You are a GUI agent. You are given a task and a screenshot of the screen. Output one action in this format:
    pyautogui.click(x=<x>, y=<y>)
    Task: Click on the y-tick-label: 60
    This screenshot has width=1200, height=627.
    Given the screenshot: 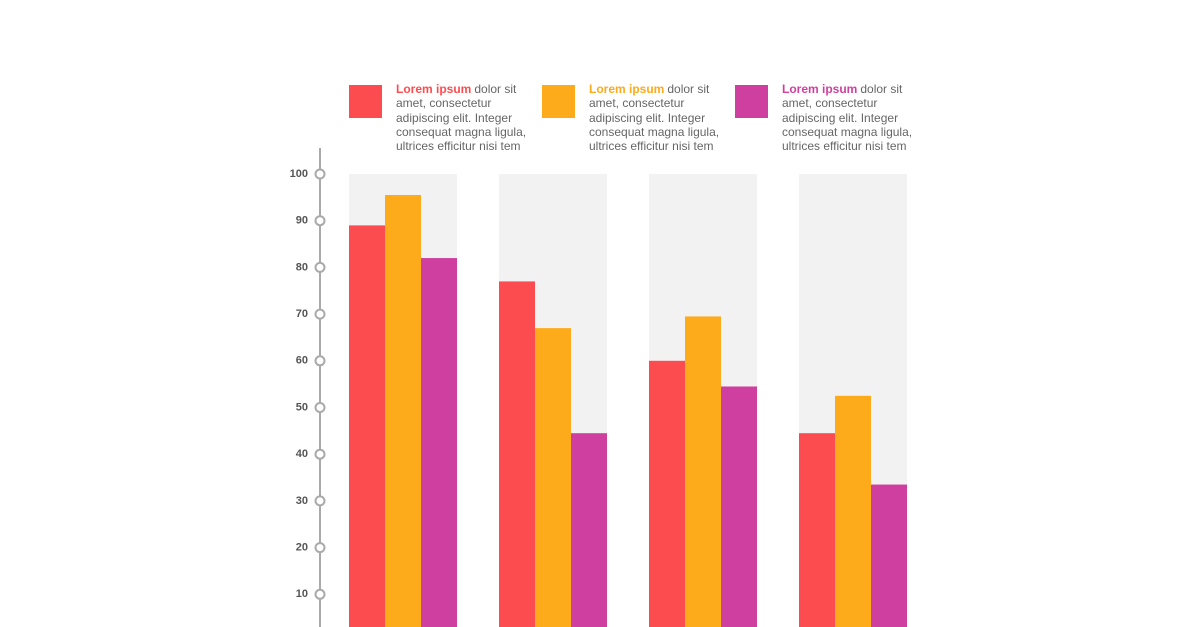 What is the action you would take?
    pyautogui.click(x=302, y=361)
    